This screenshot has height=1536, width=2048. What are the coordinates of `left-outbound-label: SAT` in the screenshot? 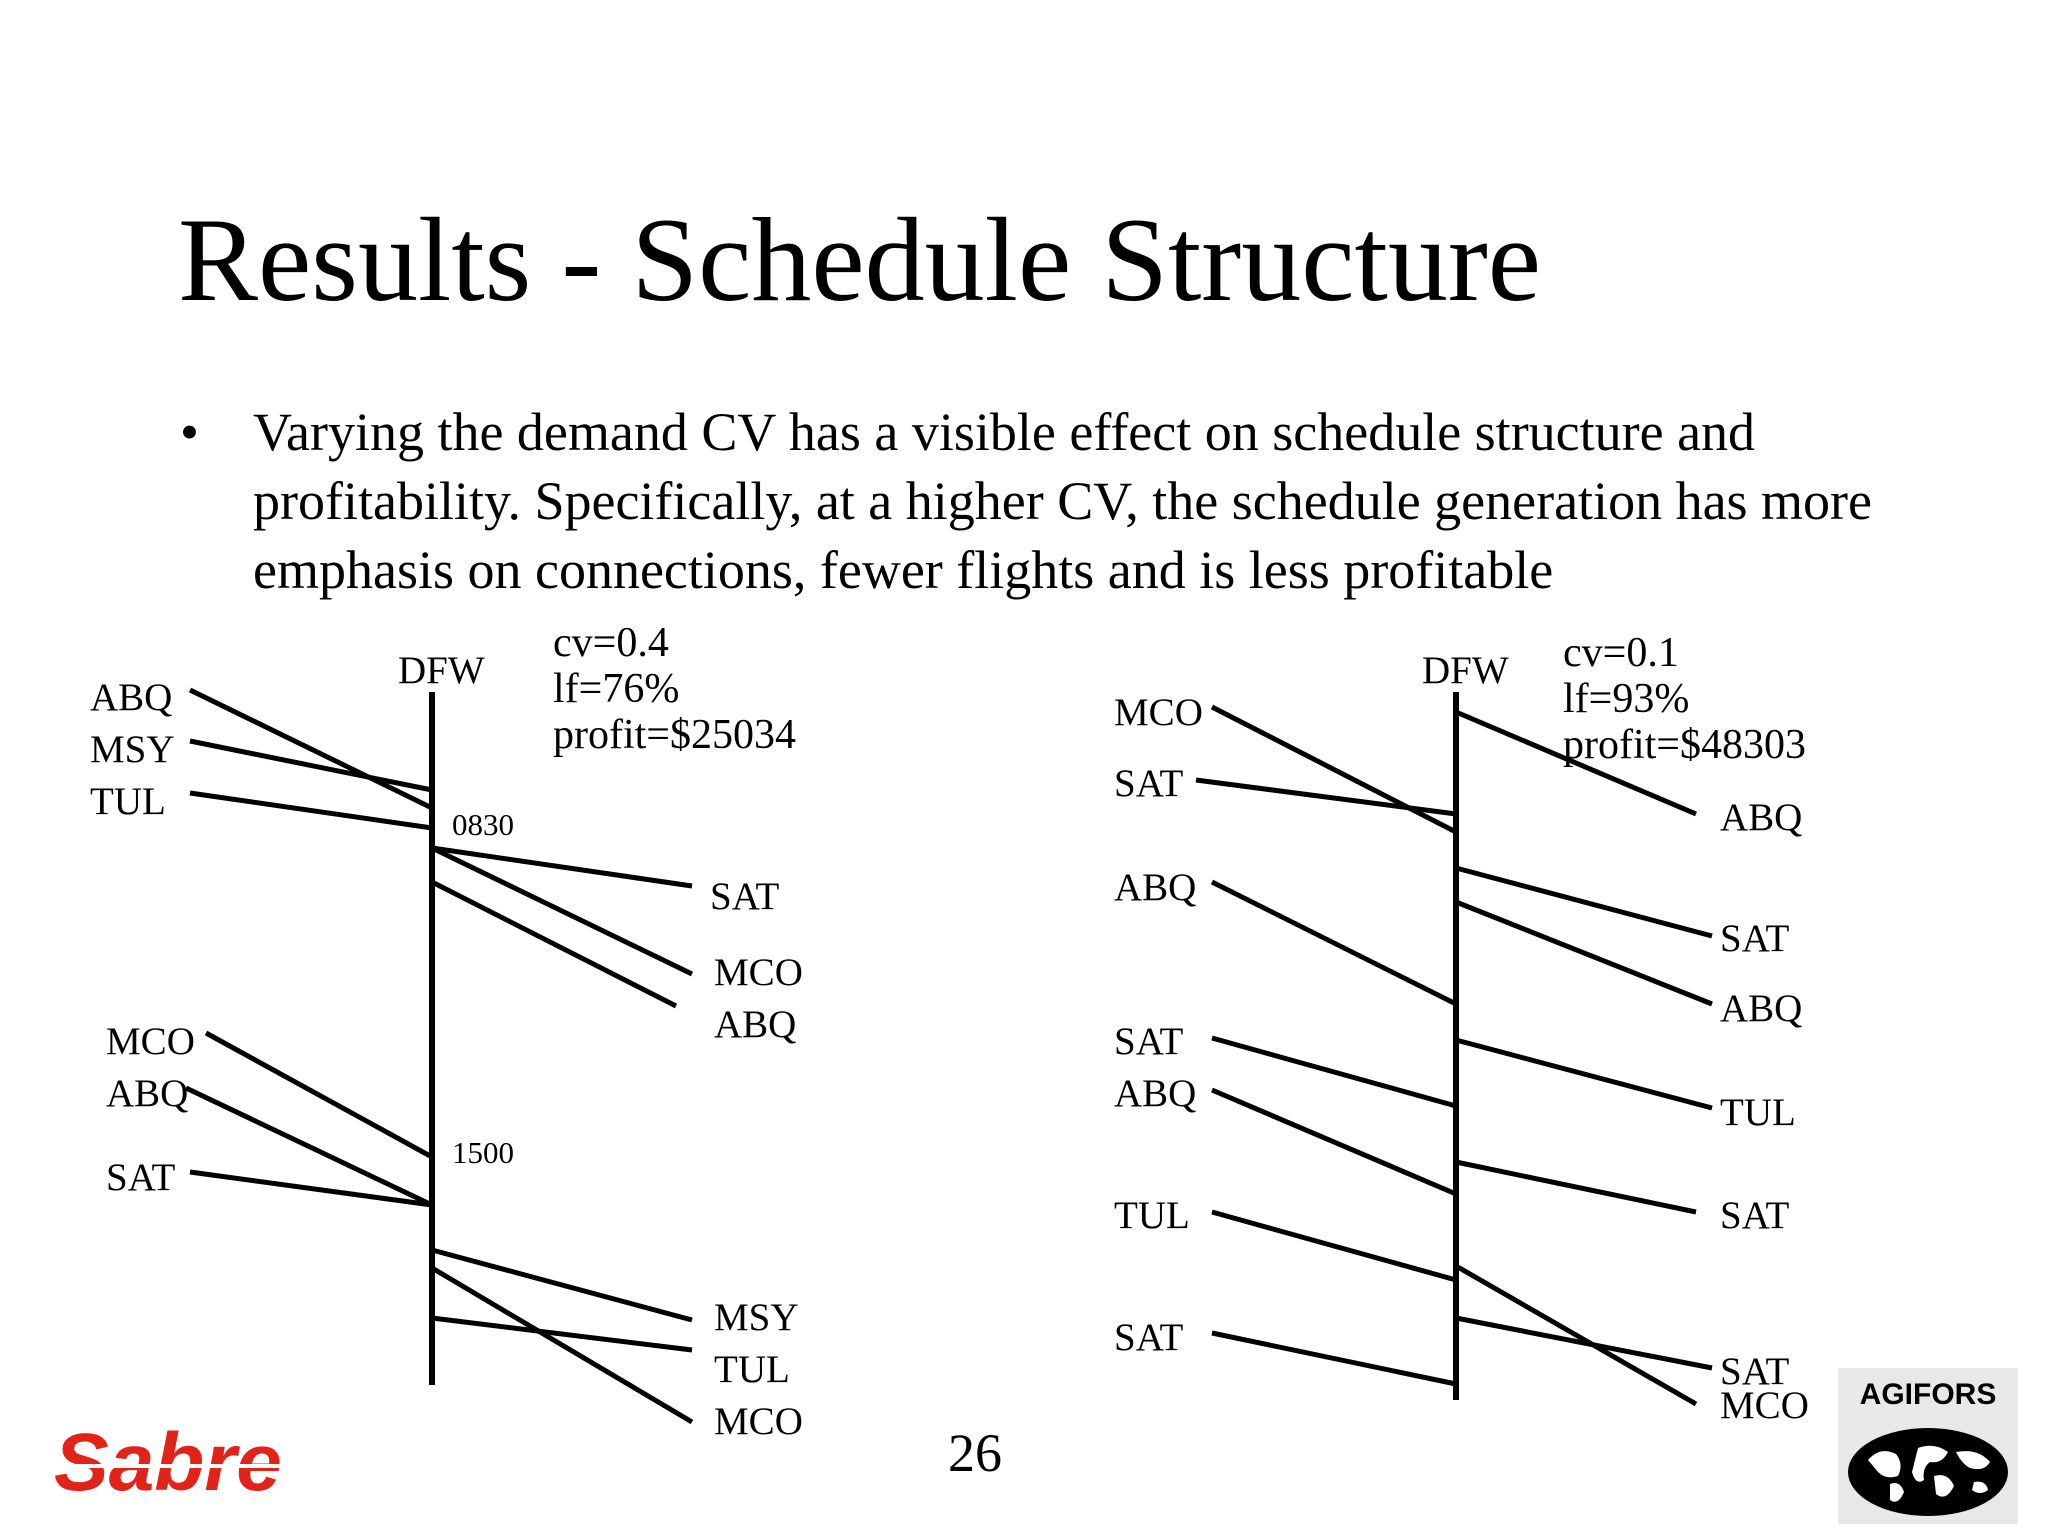 It's located at (745, 896).